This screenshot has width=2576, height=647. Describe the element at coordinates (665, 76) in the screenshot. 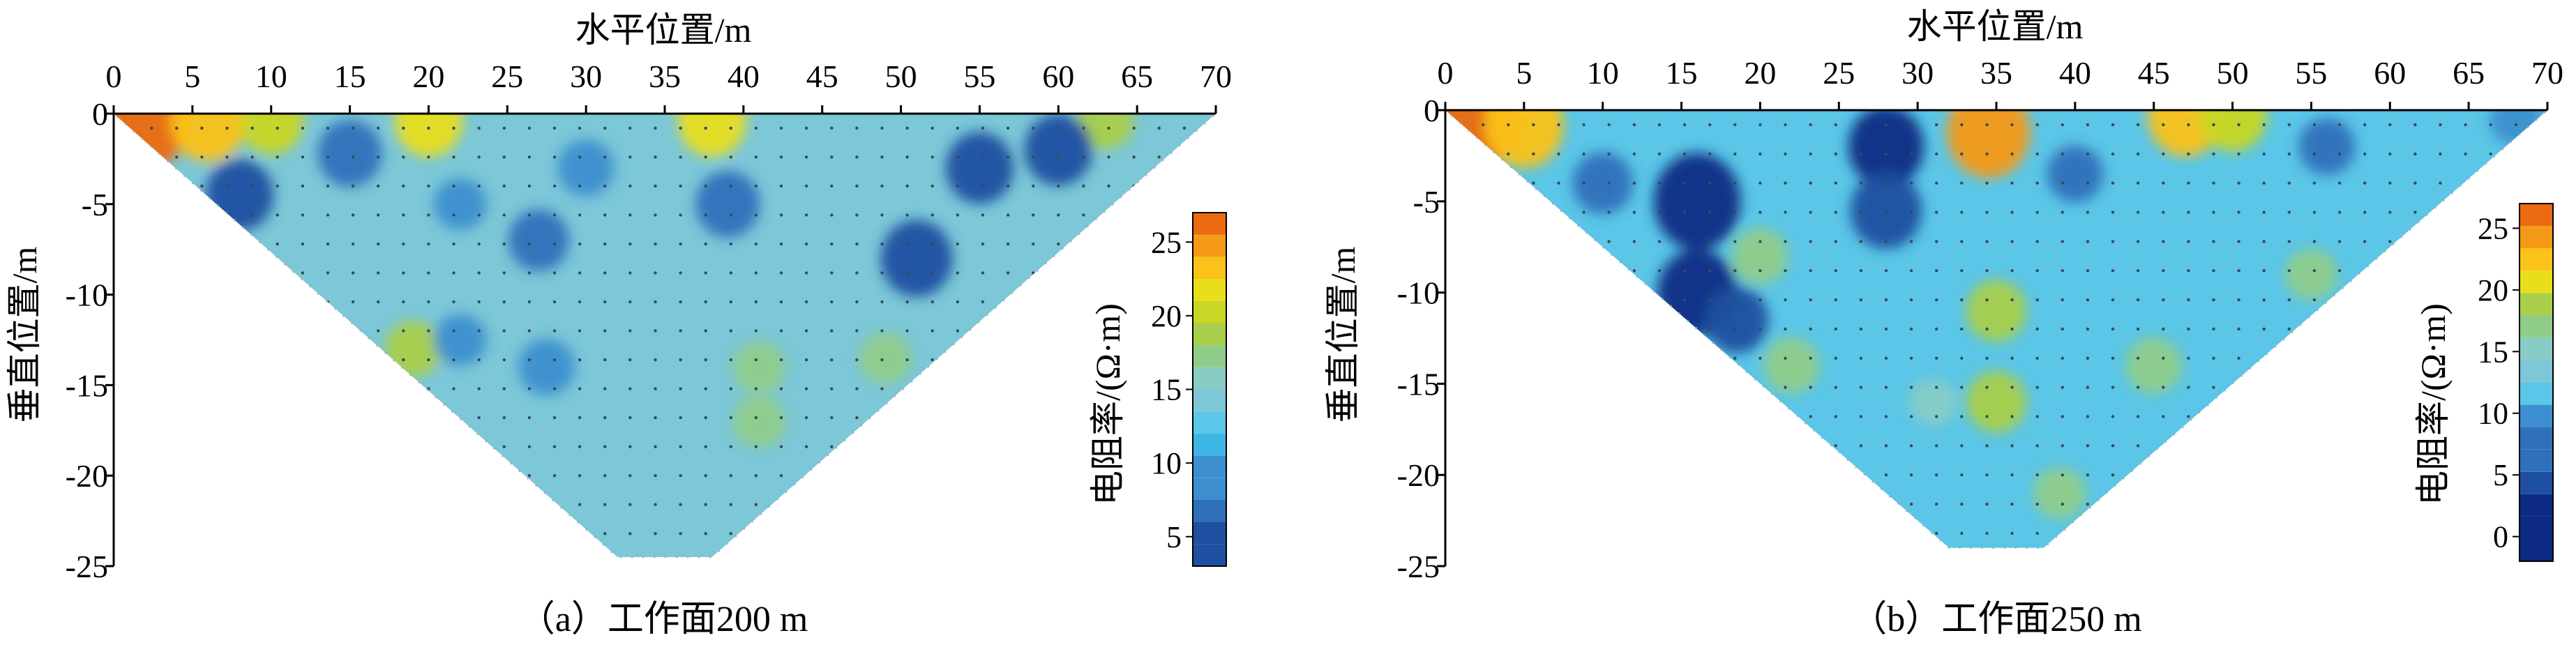

I see `x-tick-label: 35` at that location.